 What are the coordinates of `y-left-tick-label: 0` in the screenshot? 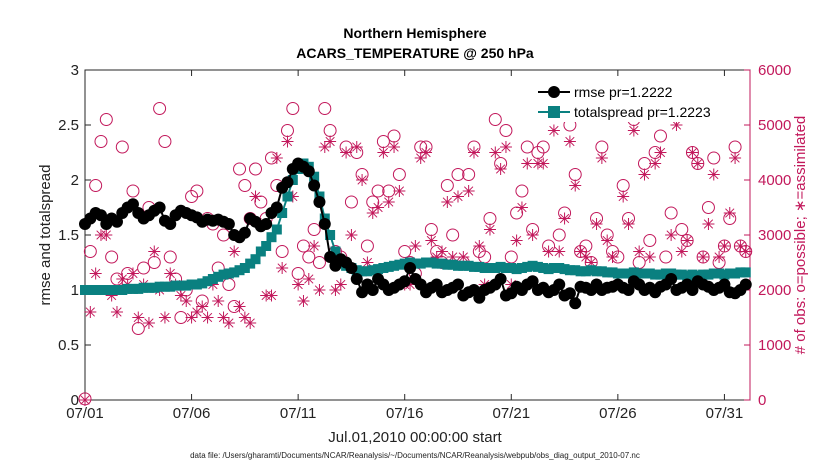 It's located at (75, 400).